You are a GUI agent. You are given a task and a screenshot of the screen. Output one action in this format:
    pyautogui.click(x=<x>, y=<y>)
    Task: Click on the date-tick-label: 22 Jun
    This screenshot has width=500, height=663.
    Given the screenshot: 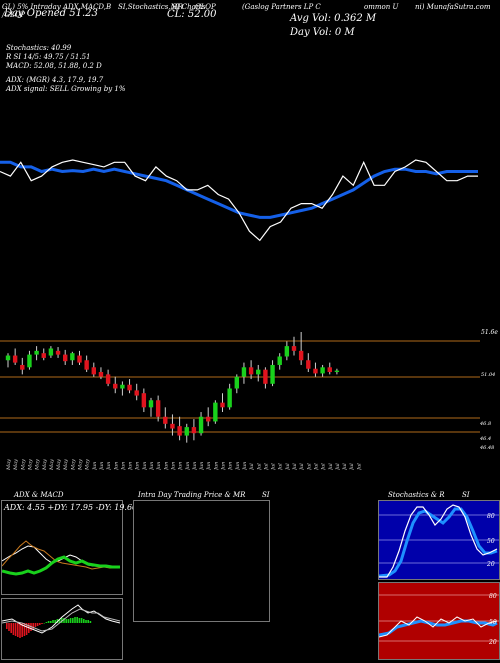 What is the action you would take?
    pyautogui.click(x=202, y=466)
    